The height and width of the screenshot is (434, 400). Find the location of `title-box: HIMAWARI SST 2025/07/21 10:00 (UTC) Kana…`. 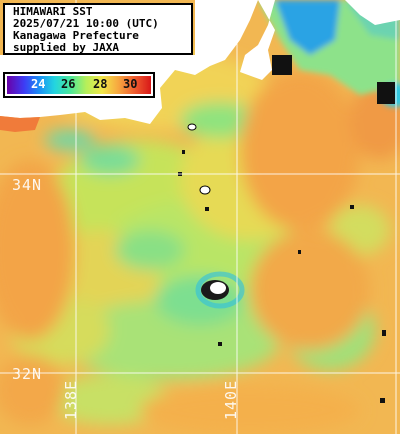

title-box: HIMAWARI SST 2025/07/21 10:00 (UTC) Kana… is located at coordinates (98, 29).